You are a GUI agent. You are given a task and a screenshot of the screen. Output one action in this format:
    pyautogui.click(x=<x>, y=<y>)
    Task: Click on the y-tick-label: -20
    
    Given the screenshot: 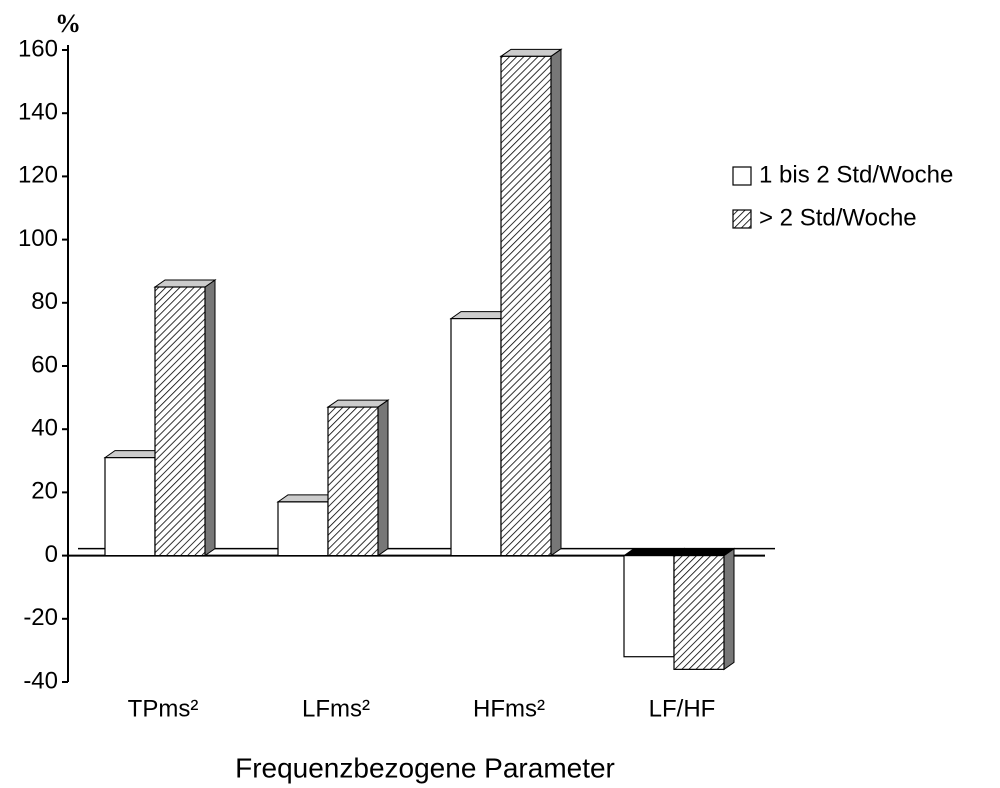 What is the action you would take?
    pyautogui.click(x=40, y=617)
    